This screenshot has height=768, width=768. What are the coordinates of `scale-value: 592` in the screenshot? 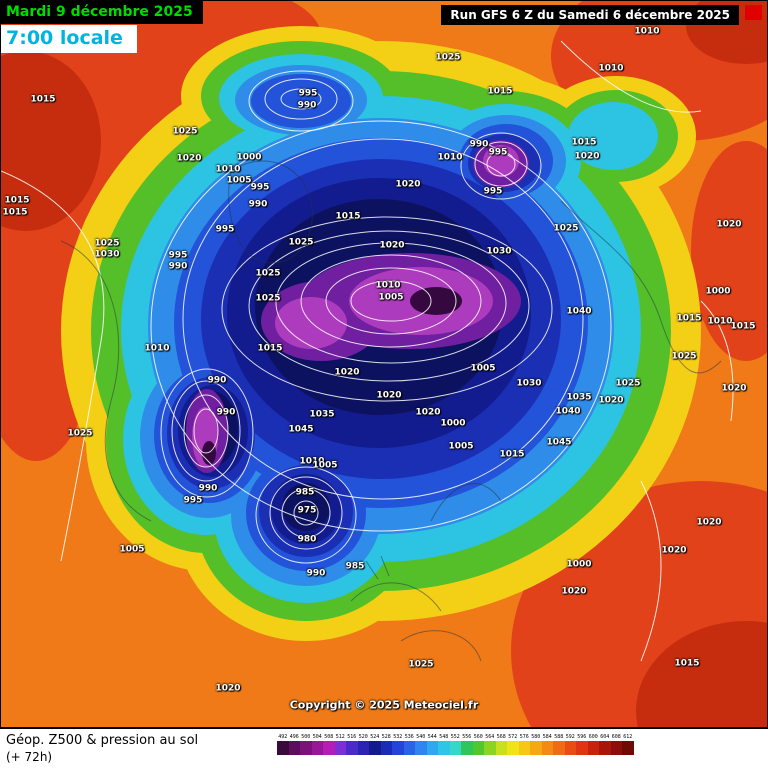 It's located at (570, 737).